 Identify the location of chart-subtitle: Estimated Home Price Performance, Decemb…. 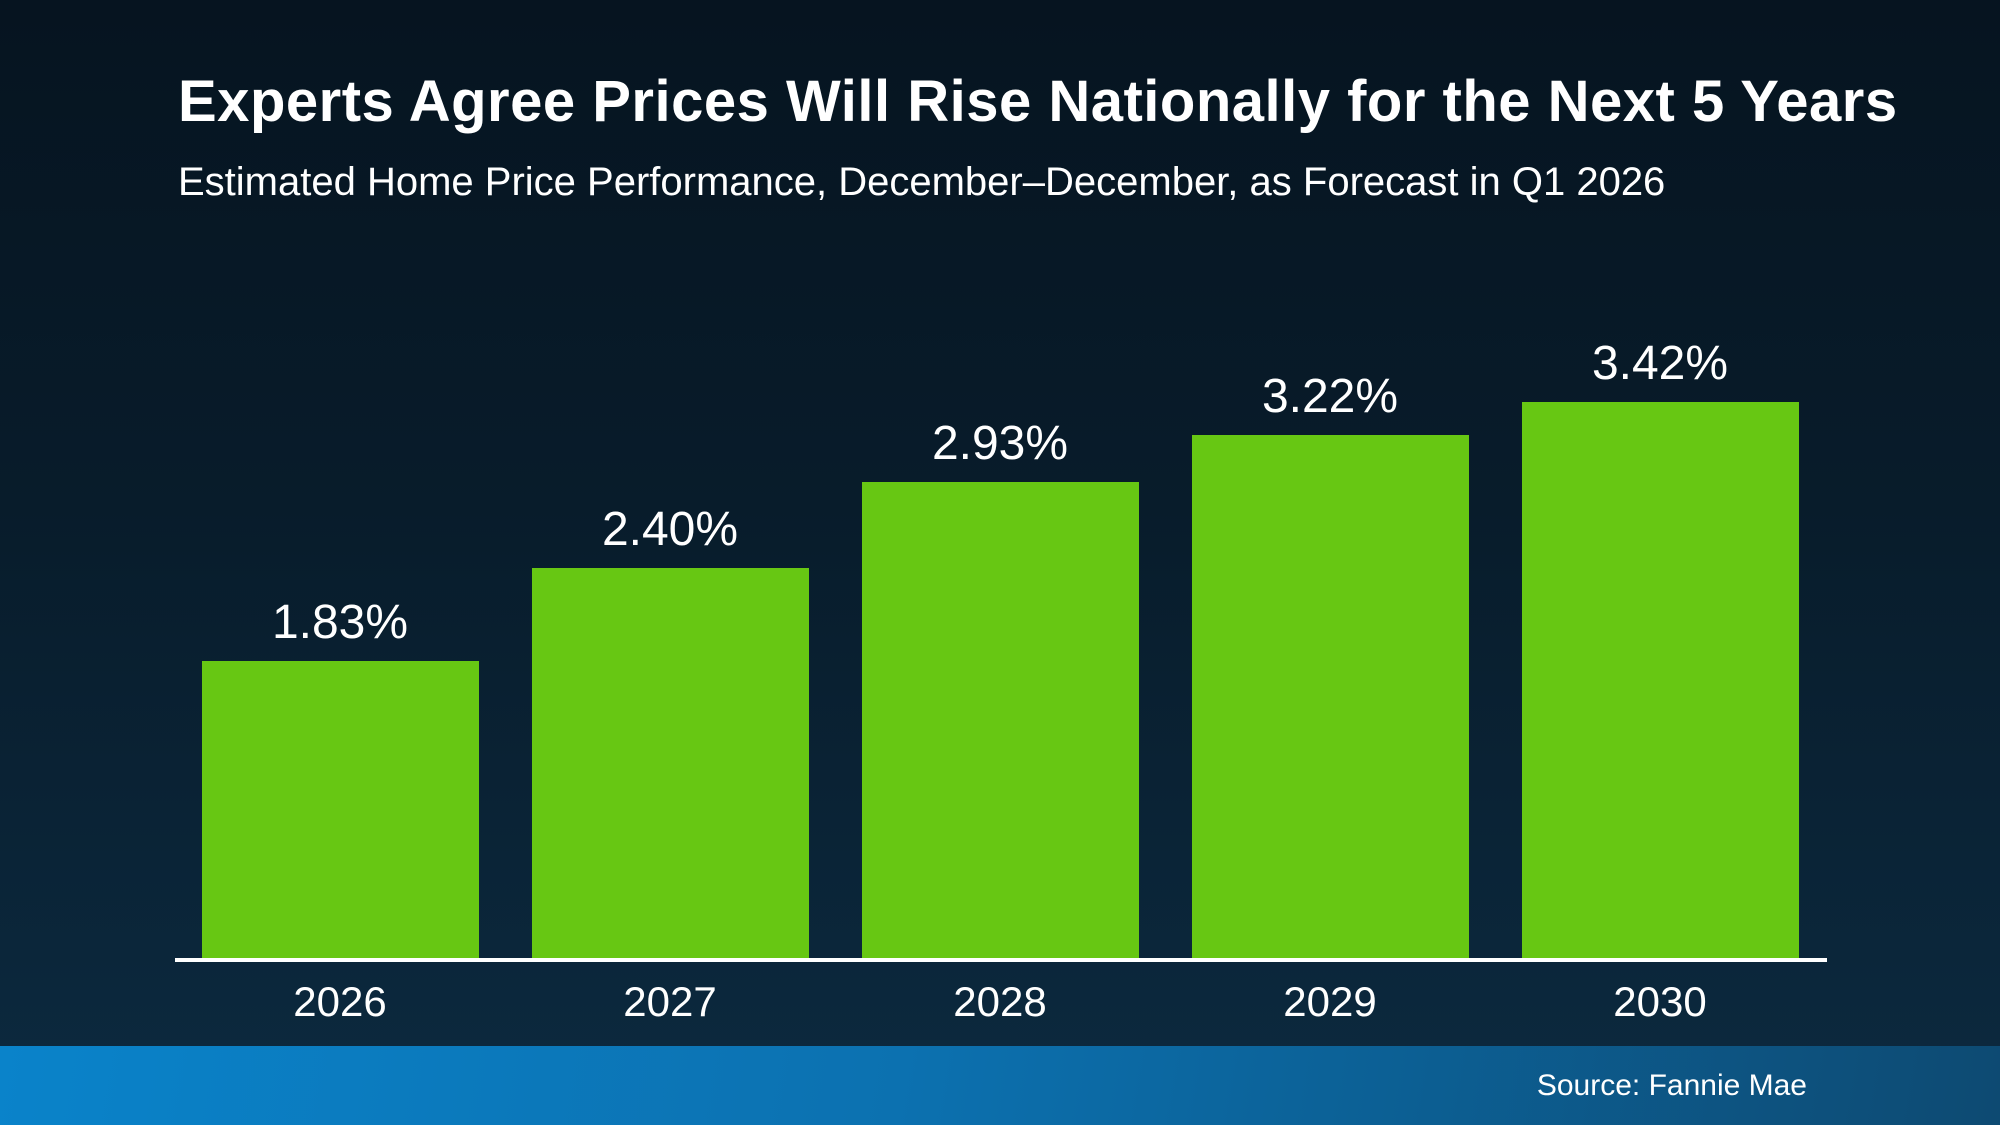
(922, 182).